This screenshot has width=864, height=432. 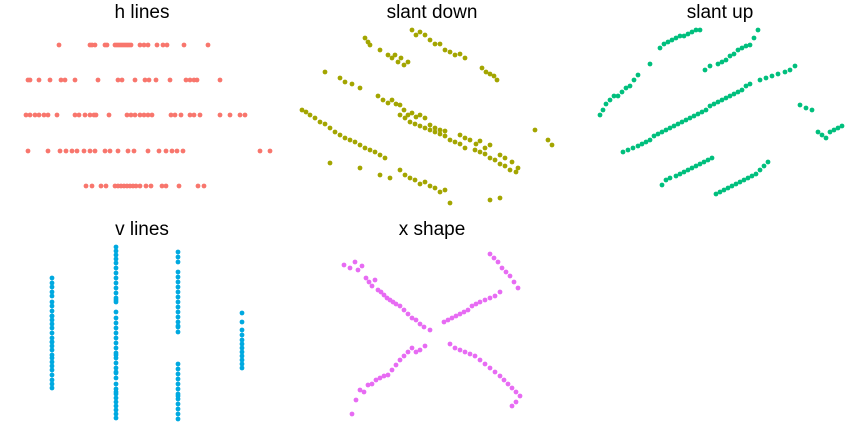 I want to click on panel-title-slant-up: slant up, so click(x=720, y=12).